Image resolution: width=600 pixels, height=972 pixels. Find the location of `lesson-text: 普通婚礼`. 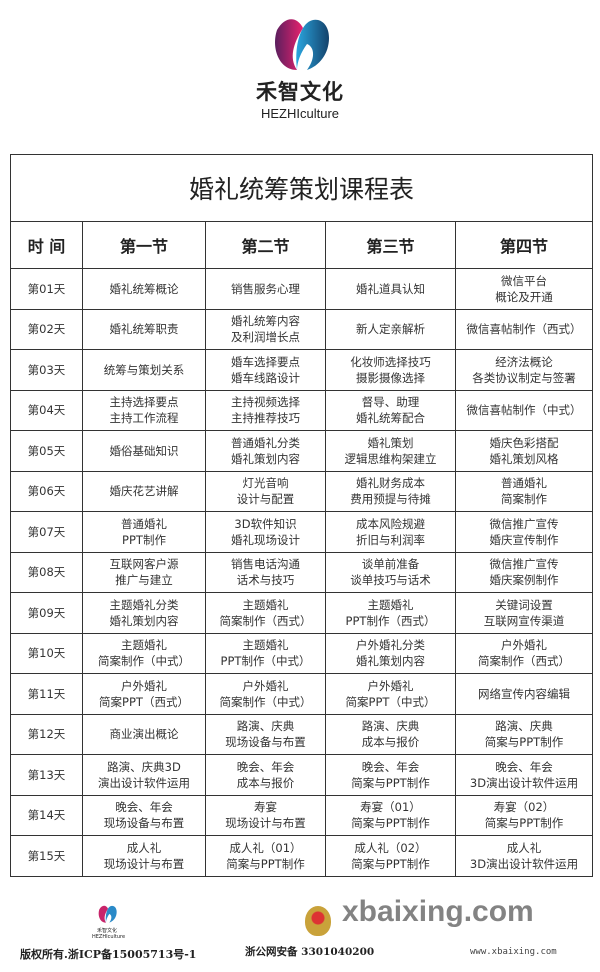

lesson-text: 普通婚礼 is located at coordinates (144, 523).